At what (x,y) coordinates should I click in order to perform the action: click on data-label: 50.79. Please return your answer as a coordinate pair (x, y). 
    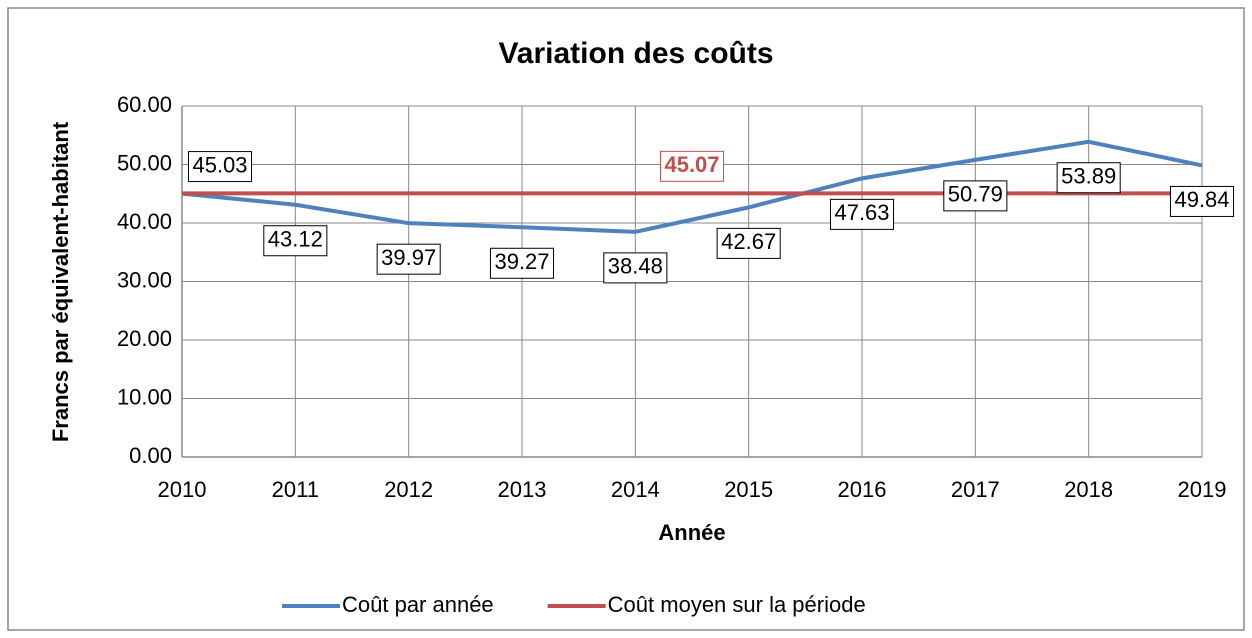
    Looking at the image, I should click on (975, 194).